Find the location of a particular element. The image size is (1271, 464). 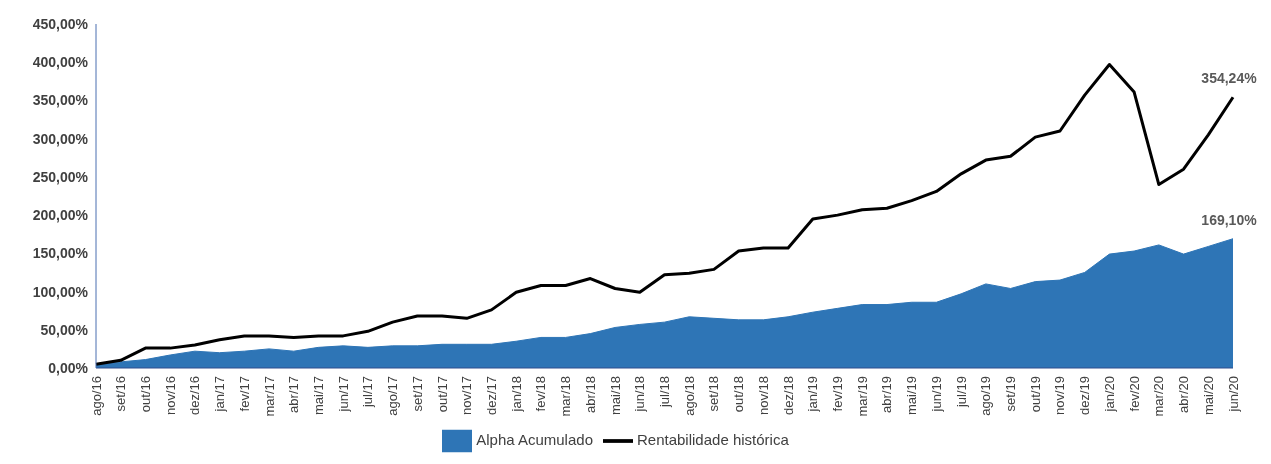

x-tick-label: dez/19 is located at coordinates (1085, 396).